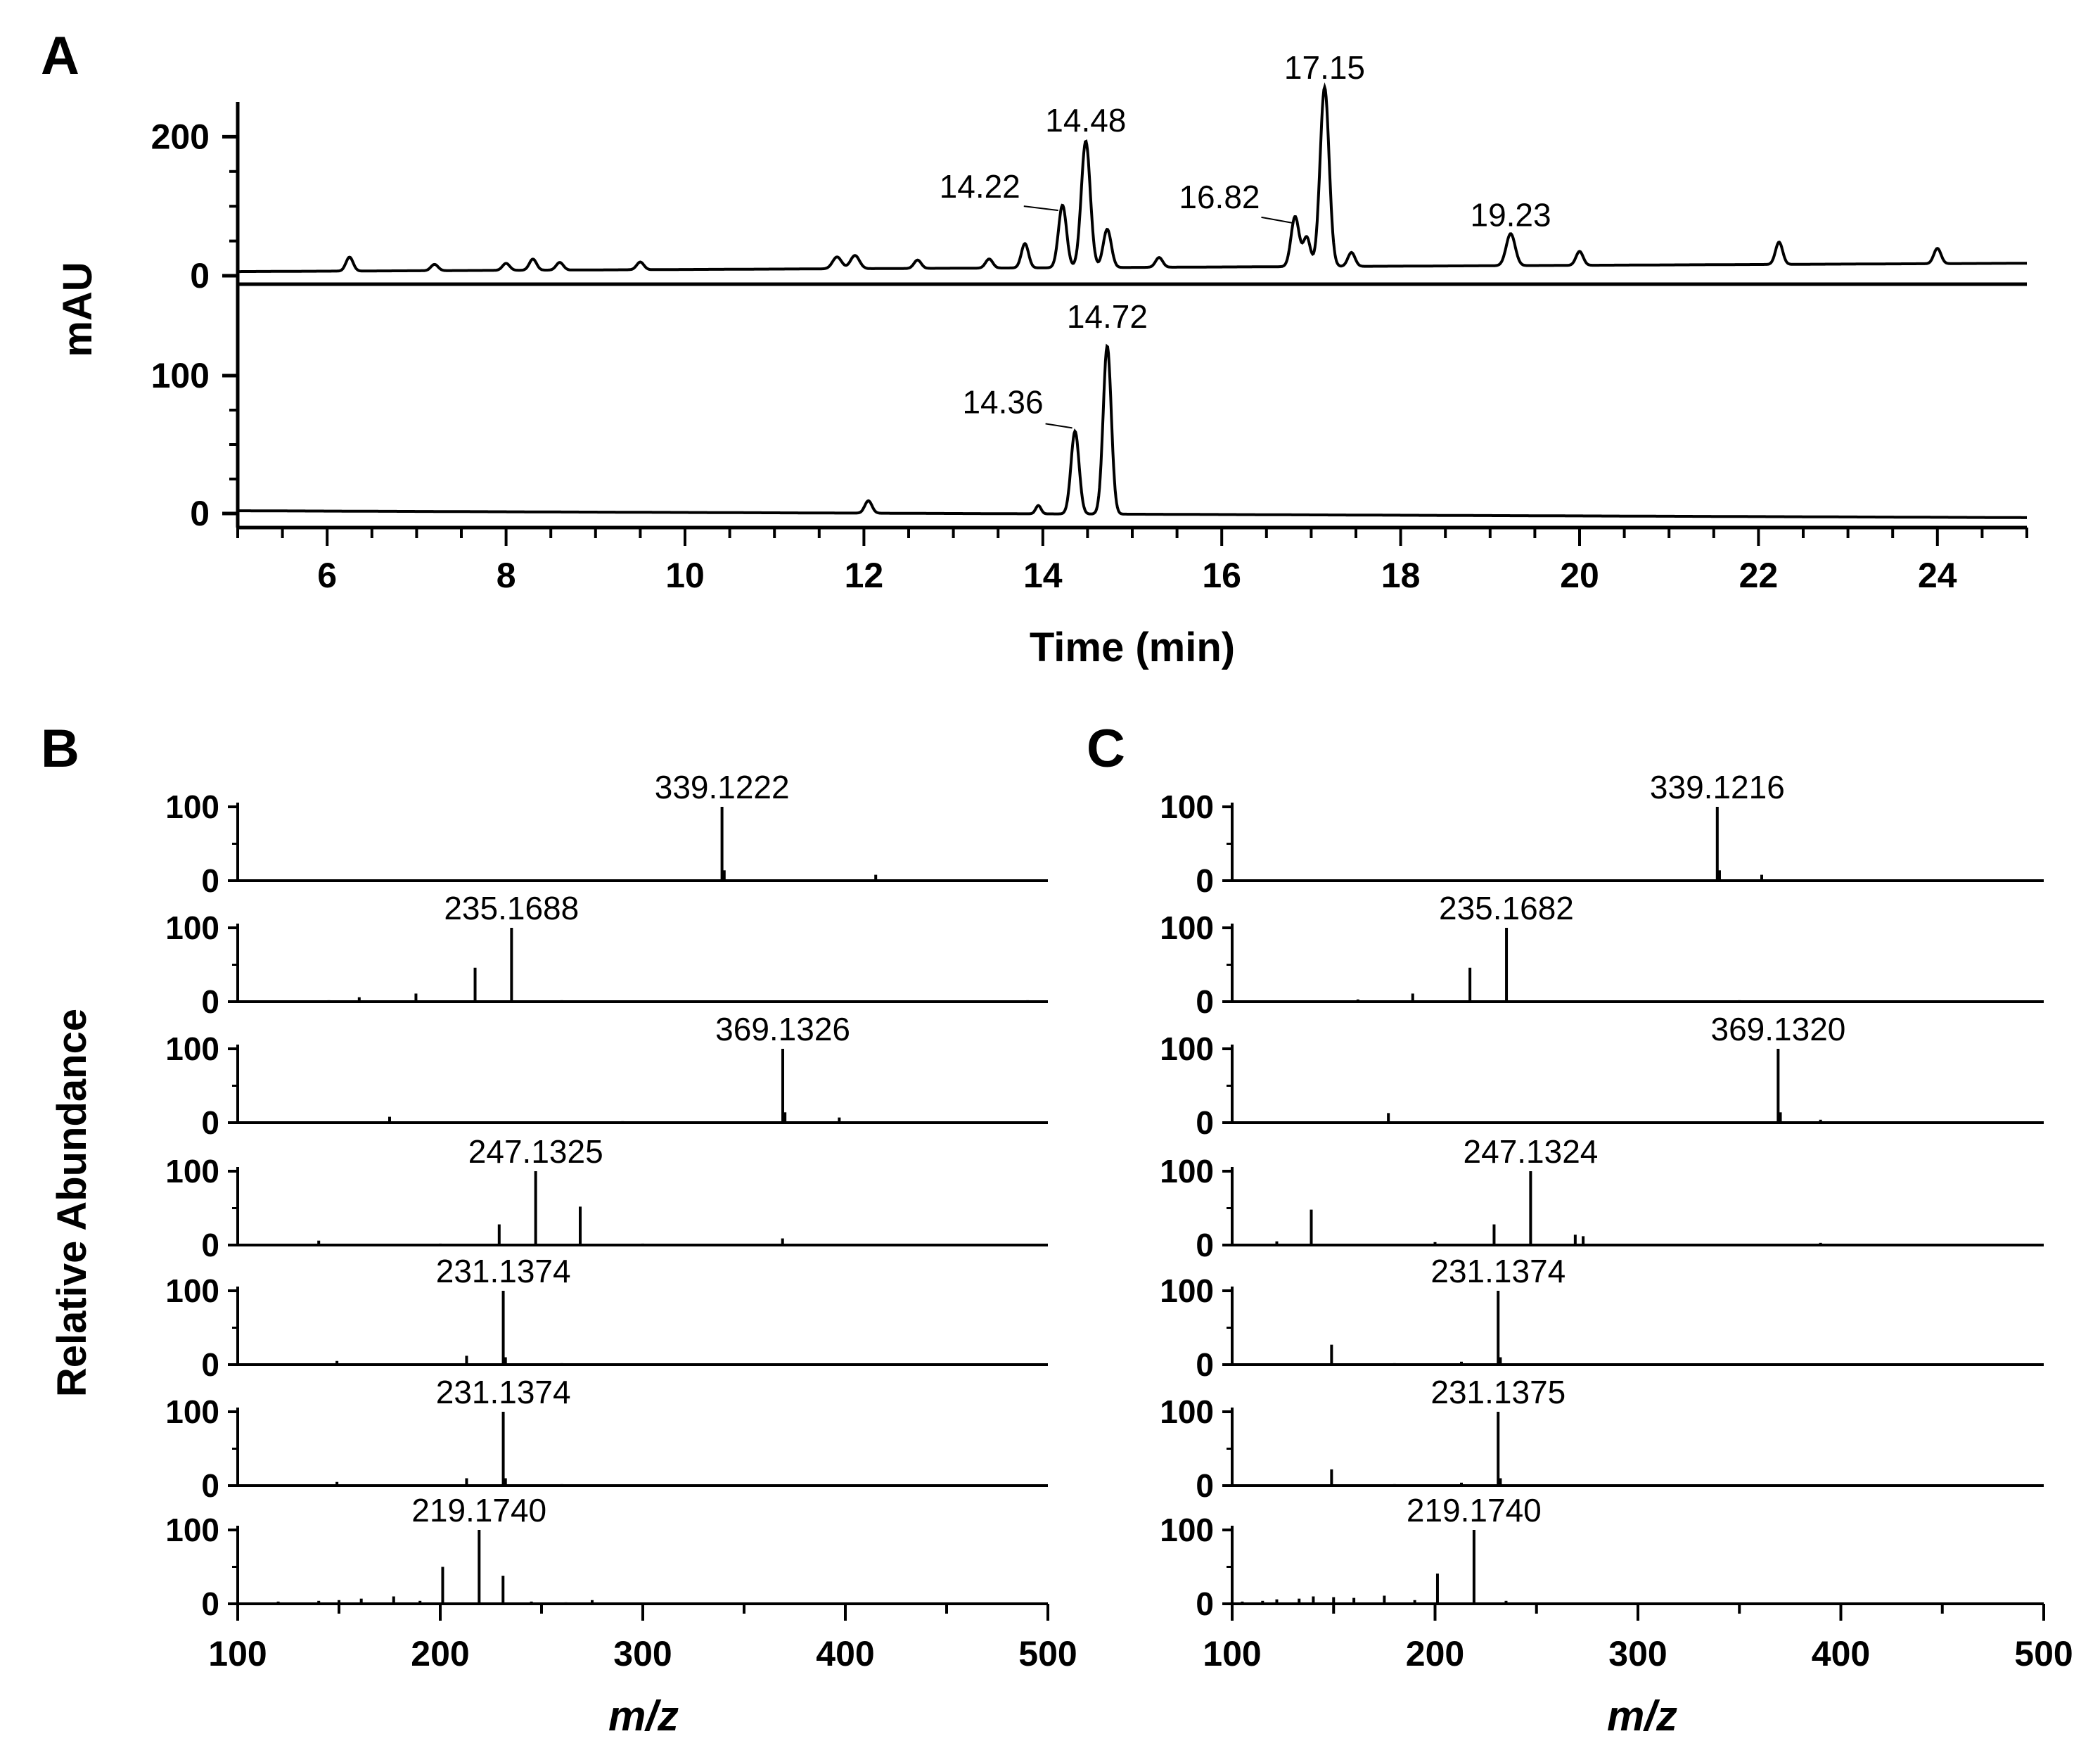 This screenshot has width=2100, height=1748. I want to click on panel-a-x-tick-label: 24, so click(1938, 575).